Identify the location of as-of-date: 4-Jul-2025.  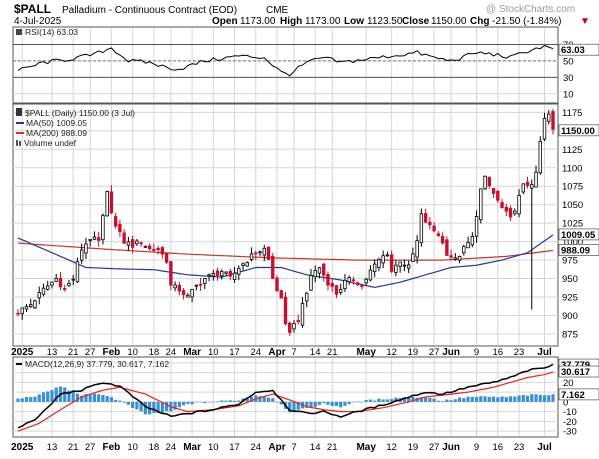
(38, 21).